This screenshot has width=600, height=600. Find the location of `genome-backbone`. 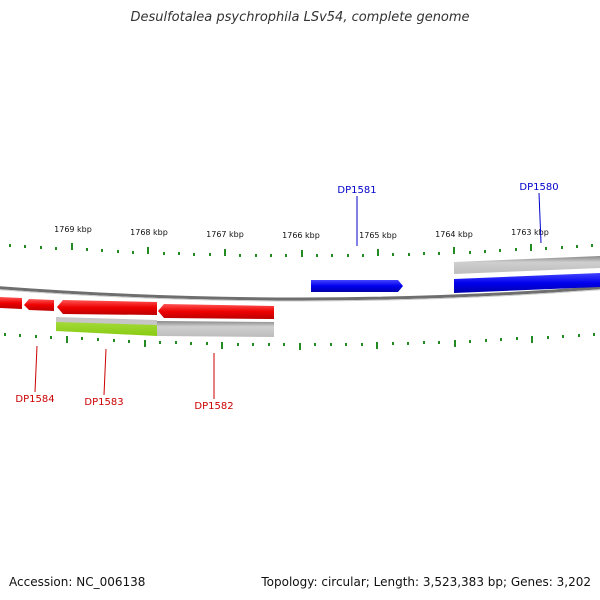

genome-backbone is located at coordinates (300, 293).